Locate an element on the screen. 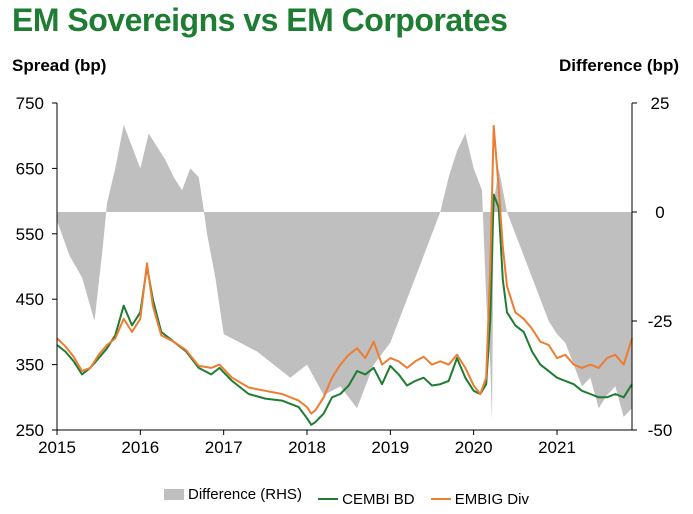 The width and height of the screenshot is (693, 514). left-tick-label: 350 is located at coordinates (30, 365).